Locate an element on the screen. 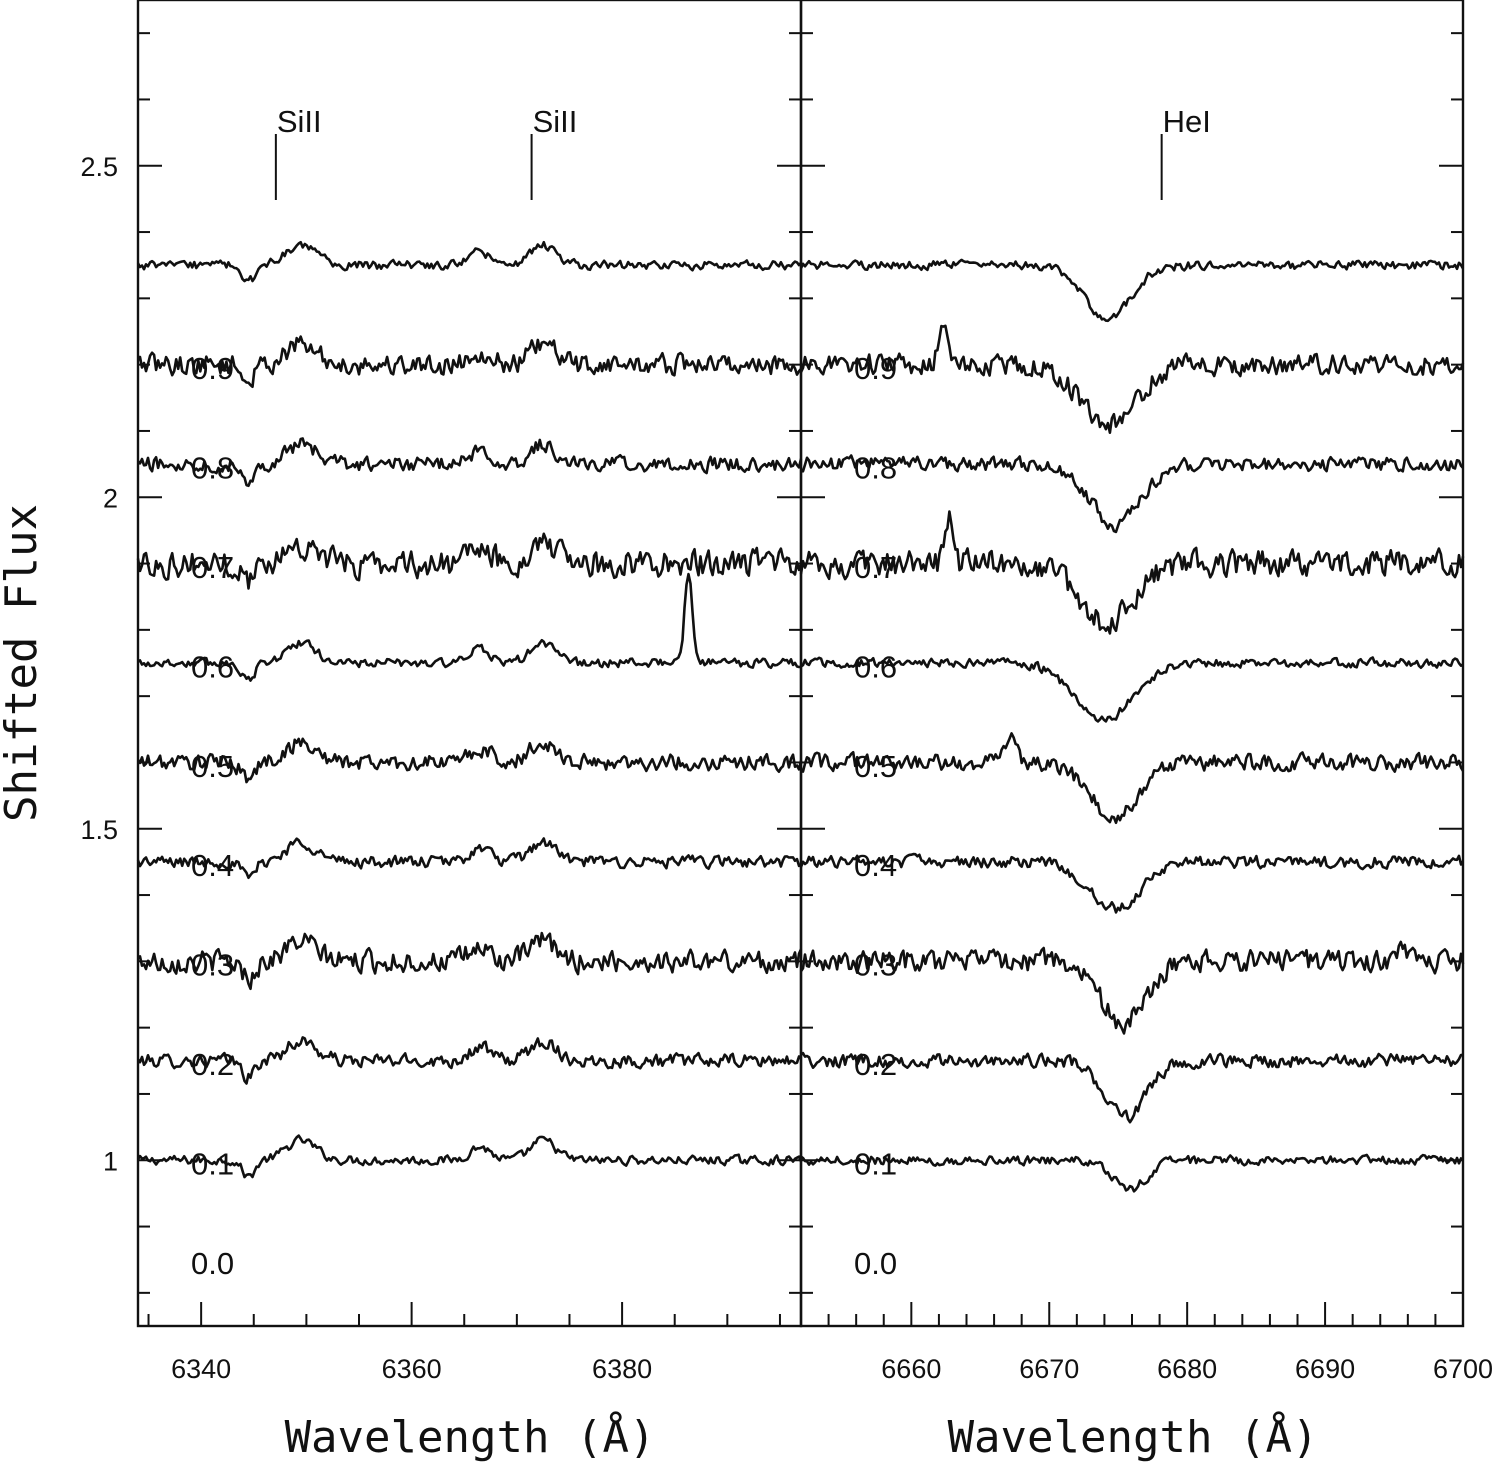  spectrum-line-phase-0-3-heI is located at coordinates (1132, 883).